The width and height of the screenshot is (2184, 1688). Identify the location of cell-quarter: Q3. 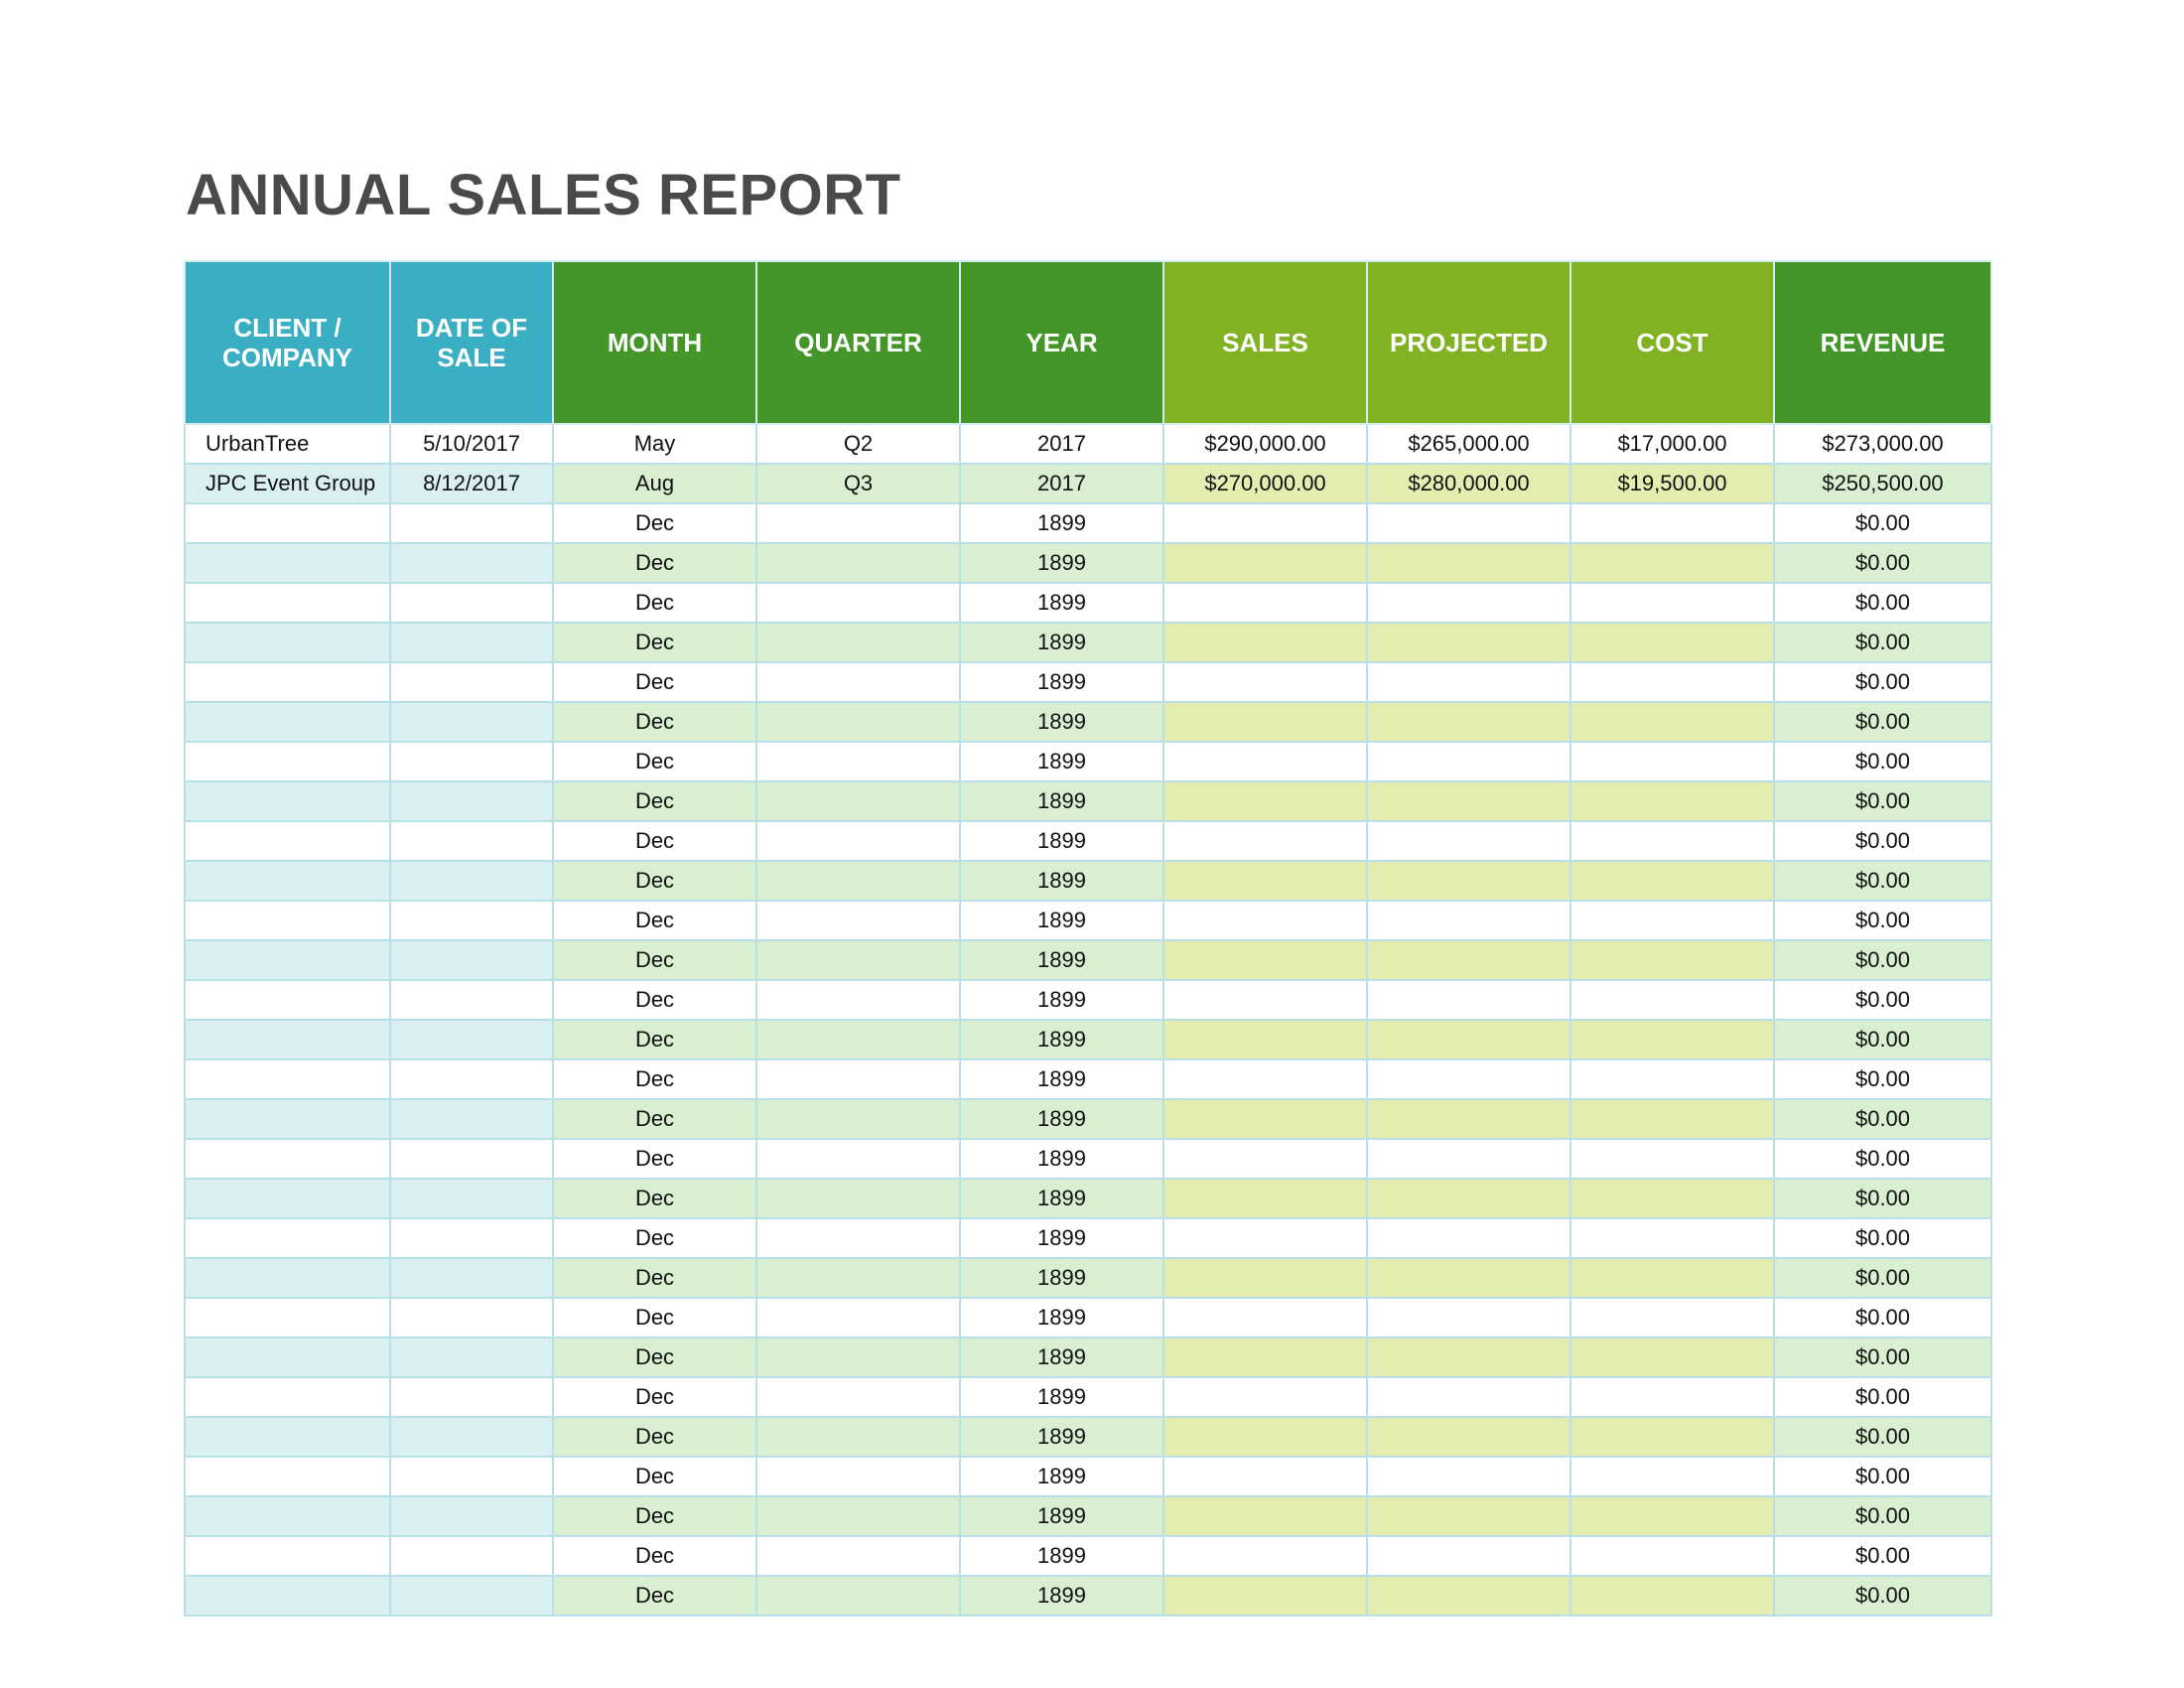
(858, 483).